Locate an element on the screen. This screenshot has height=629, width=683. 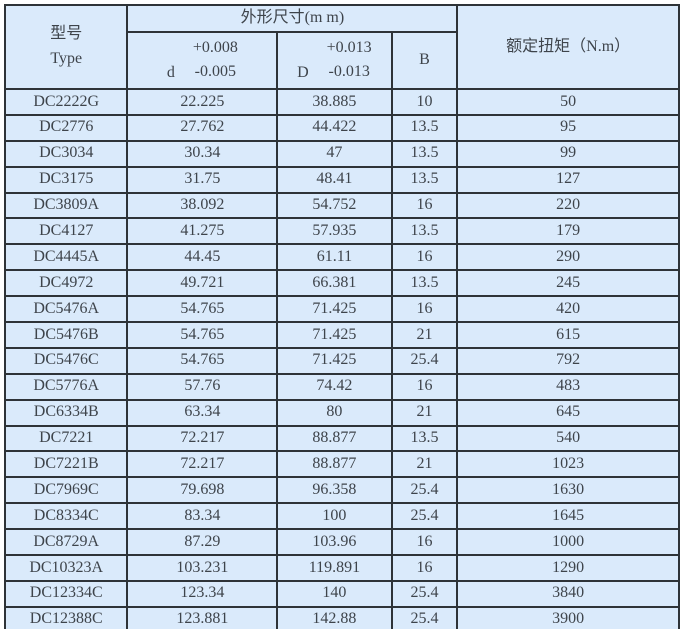
header-torque: 额定扭矩（N.m） is located at coordinates (568, 47).